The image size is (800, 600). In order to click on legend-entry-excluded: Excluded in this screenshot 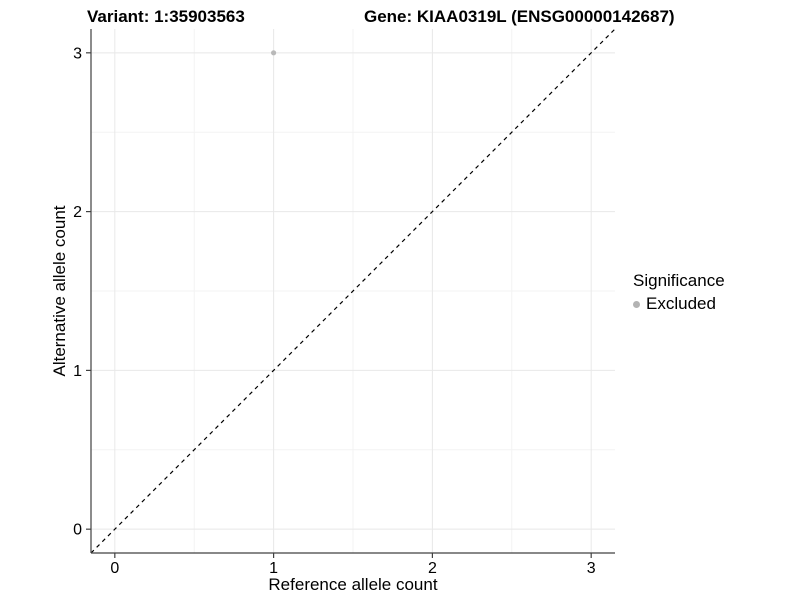, I will do `click(679, 304)`.